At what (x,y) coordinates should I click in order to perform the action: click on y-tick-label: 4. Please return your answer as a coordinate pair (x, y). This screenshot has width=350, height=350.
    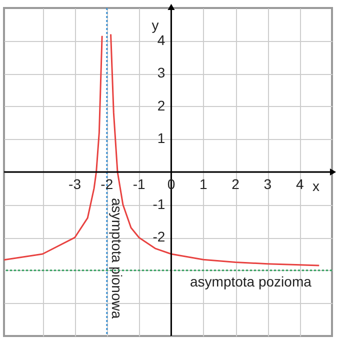
    Looking at the image, I should click on (161, 40).